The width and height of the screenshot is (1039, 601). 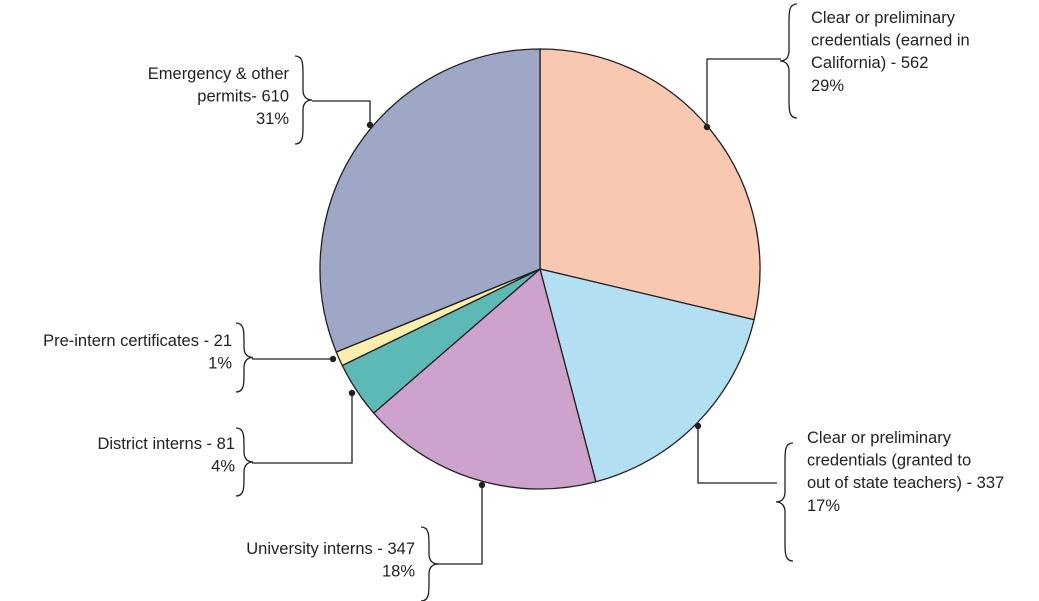 What do you see at coordinates (166, 455) in the screenshot?
I see `slice-label-3: District interns - 81 4%` at bounding box center [166, 455].